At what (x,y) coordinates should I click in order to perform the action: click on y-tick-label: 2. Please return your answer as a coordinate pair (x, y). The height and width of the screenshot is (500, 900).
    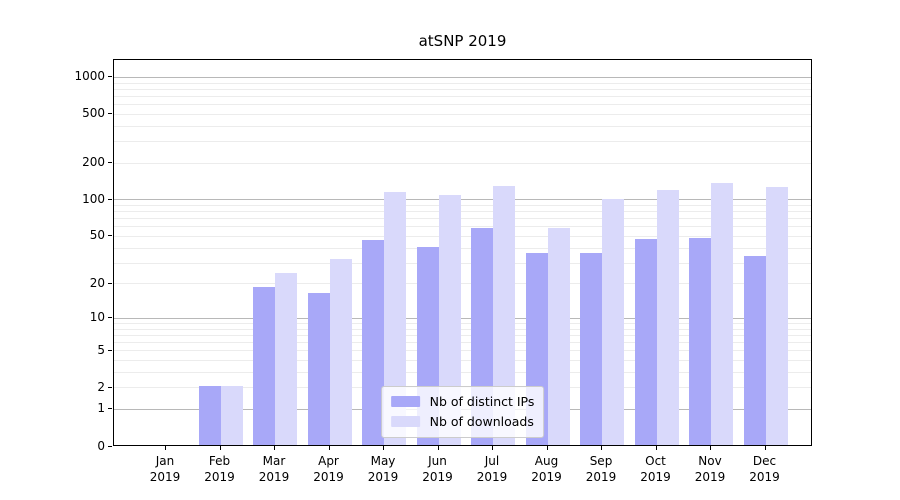
    Looking at the image, I should click on (101, 386).